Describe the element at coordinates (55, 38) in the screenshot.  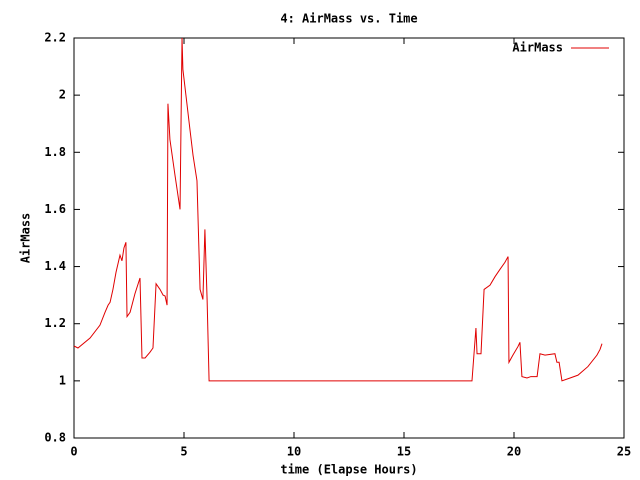
I see `y-tick-label: 2.2` at that location.